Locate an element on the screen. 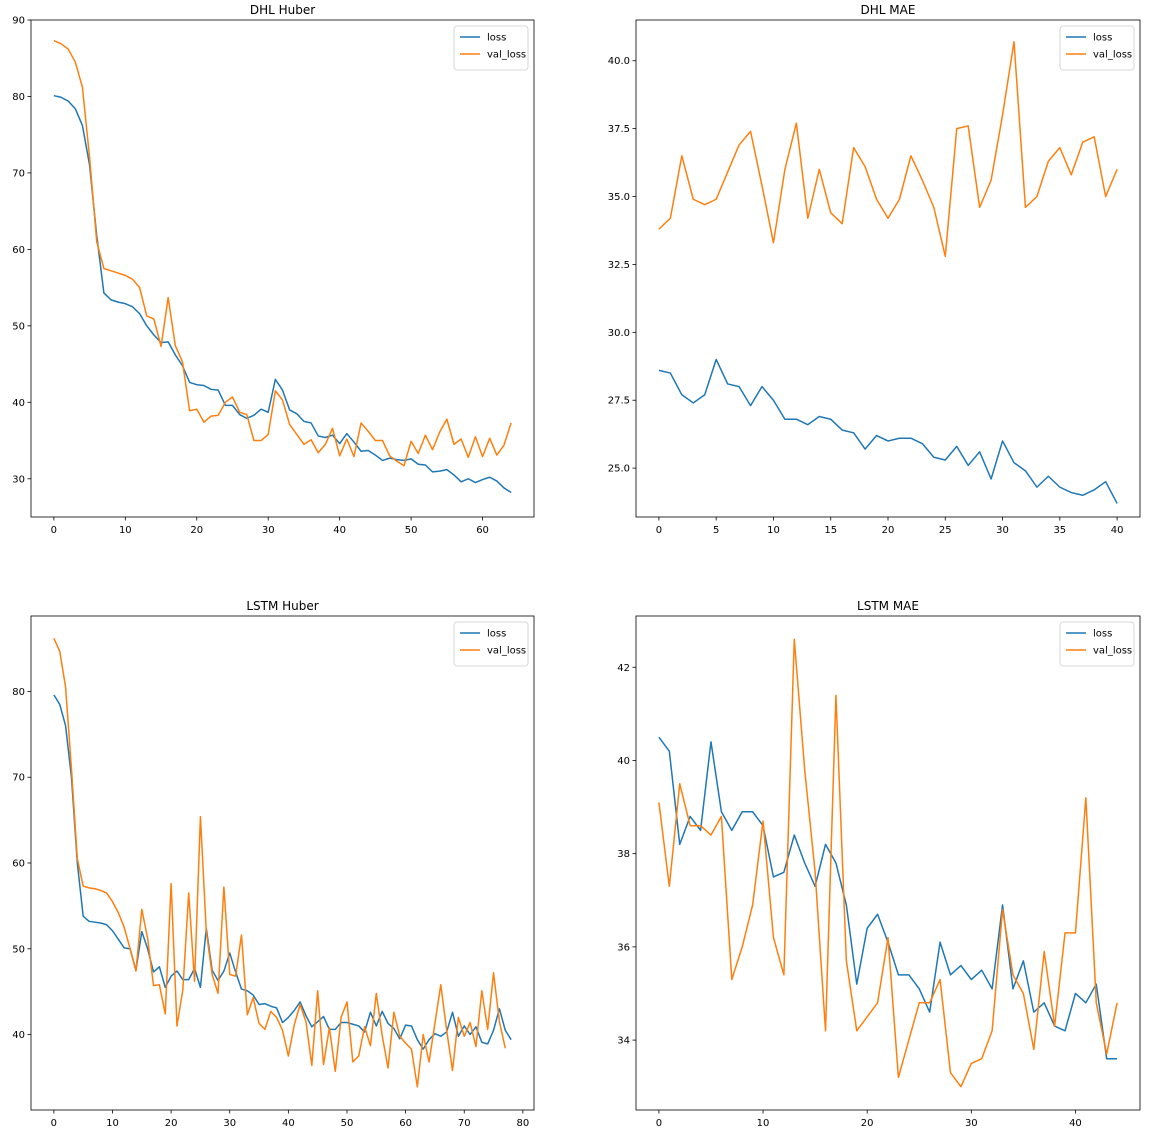 This screenshot has height=1134, width=1150. y-tick-label: 36 is located at coordinates (623, 947).